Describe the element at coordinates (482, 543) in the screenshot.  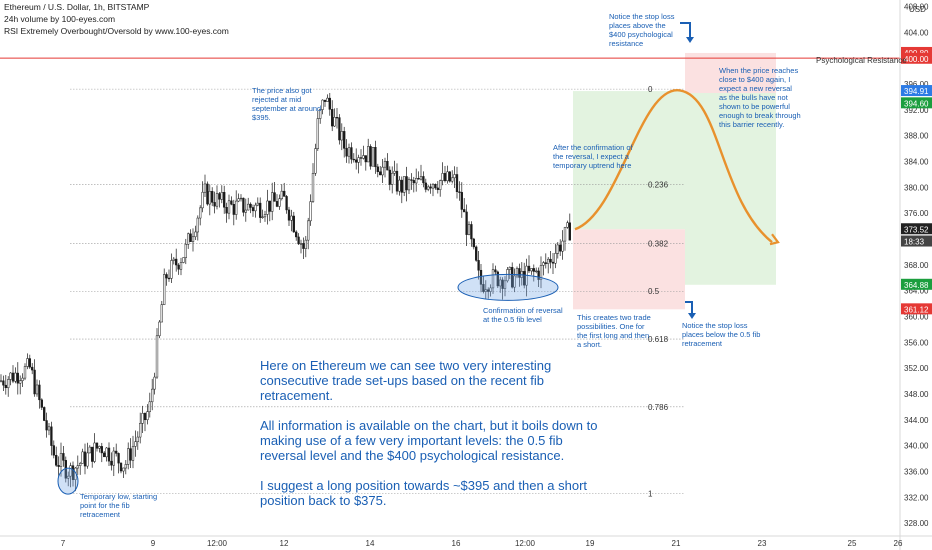
I see `x-axis-ticks: 7 9 12:00 12 14 16 12:00 19 21 23 25 26` at that location.